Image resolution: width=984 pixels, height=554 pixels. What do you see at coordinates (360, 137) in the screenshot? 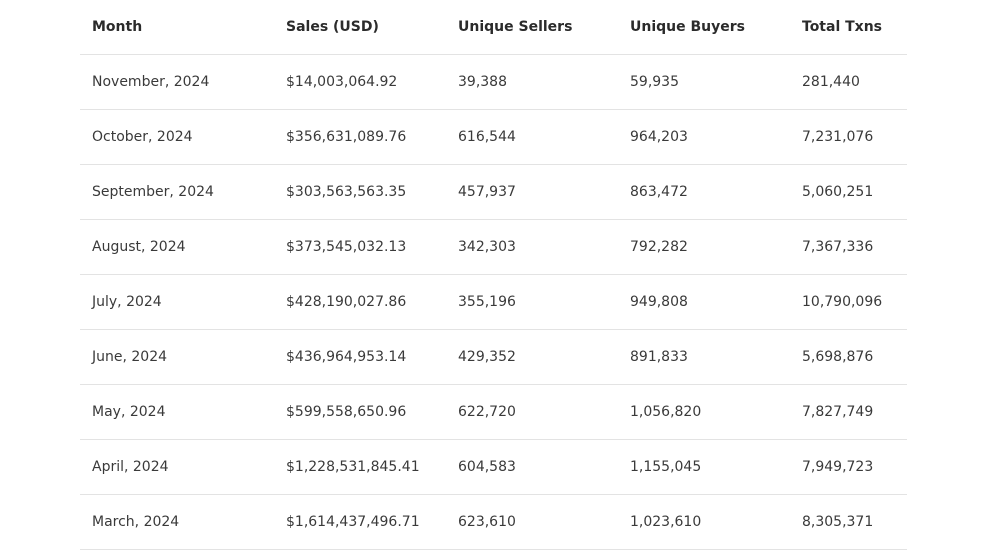
I see `cell-sales-usd: $356,631,089.76` at bounding box center [360, 137].